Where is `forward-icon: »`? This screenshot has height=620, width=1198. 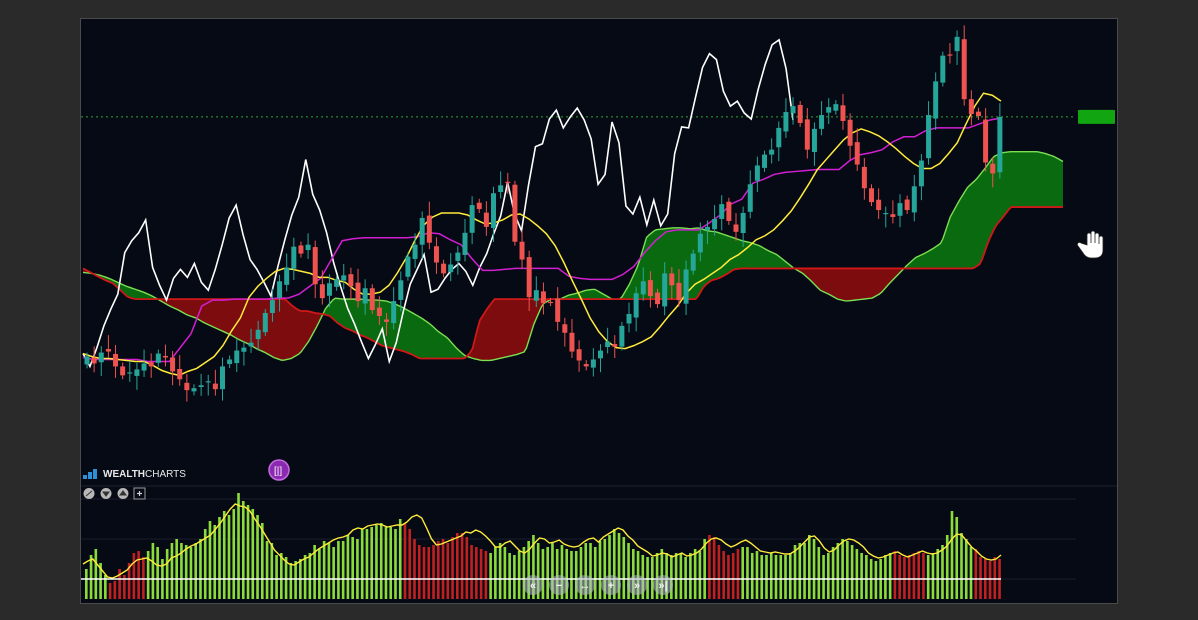 forward-icon: » is located at coordinates (637, 585).